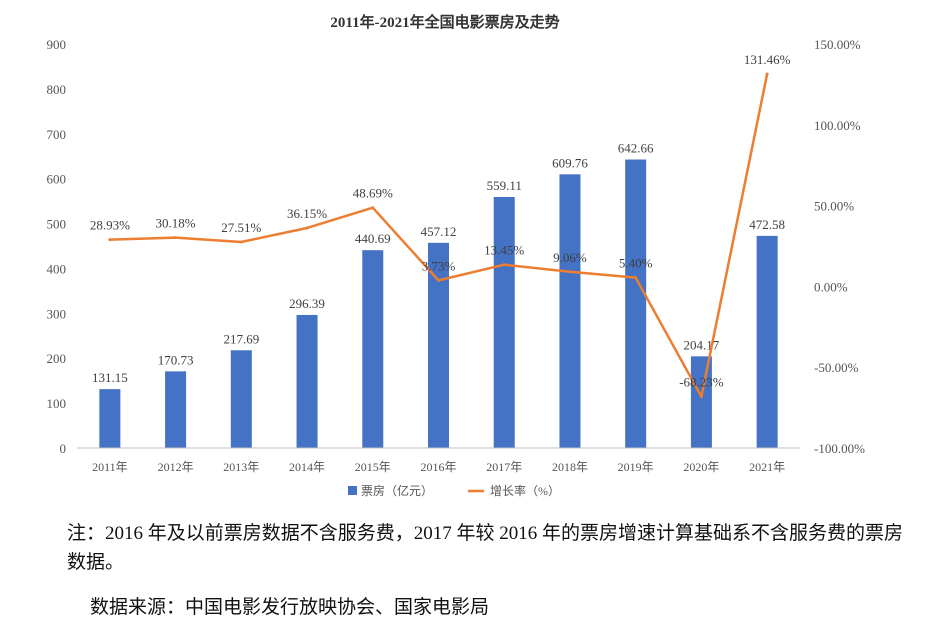 The image size is (925, 632). Describe the element at coordinates (63, 448) in the screenshot. I see `left-tick-label: 0` at that location.